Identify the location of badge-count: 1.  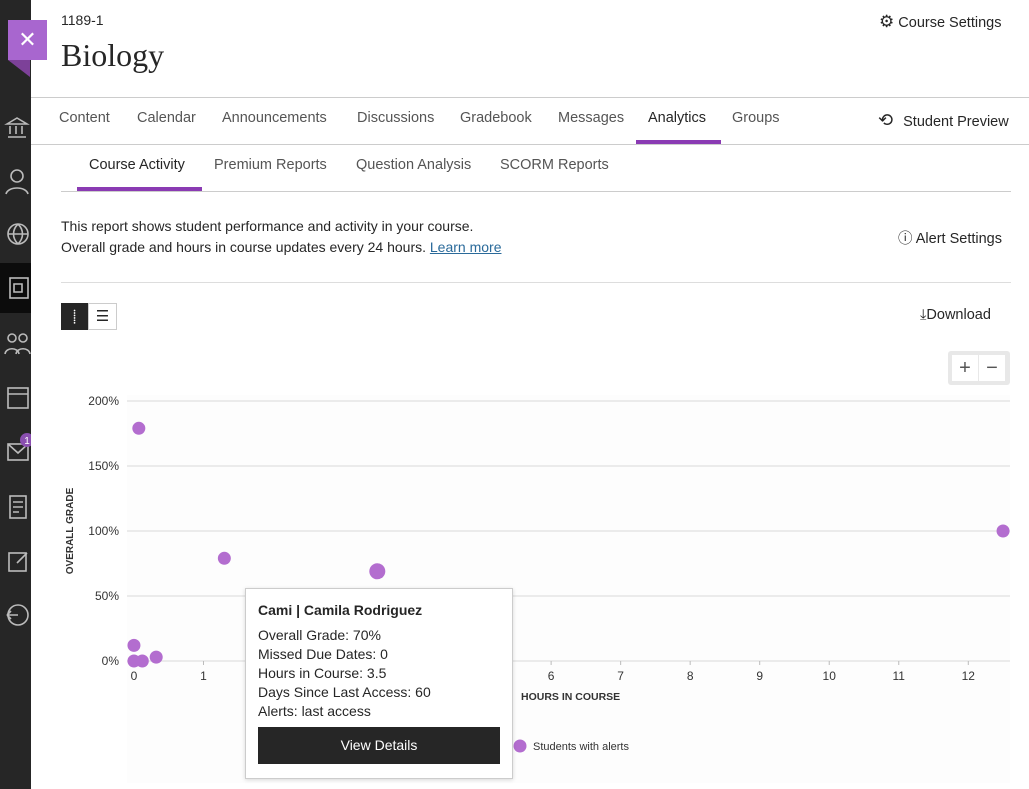
(27, 441).